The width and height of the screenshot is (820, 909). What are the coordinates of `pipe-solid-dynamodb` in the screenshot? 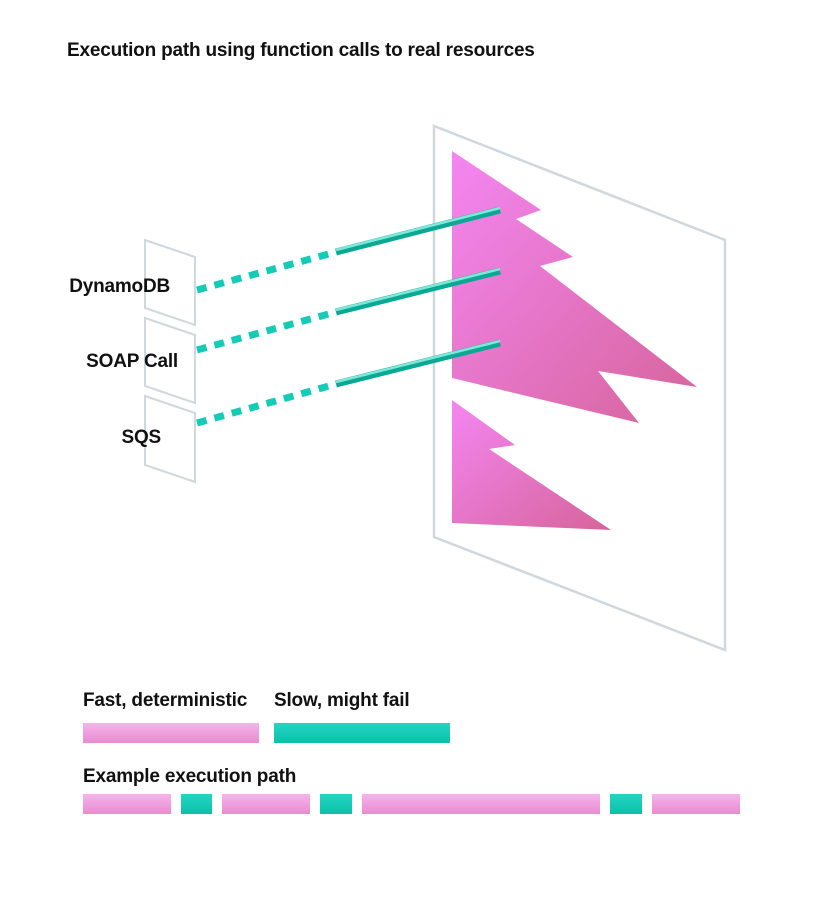 It's located at (418, 231).